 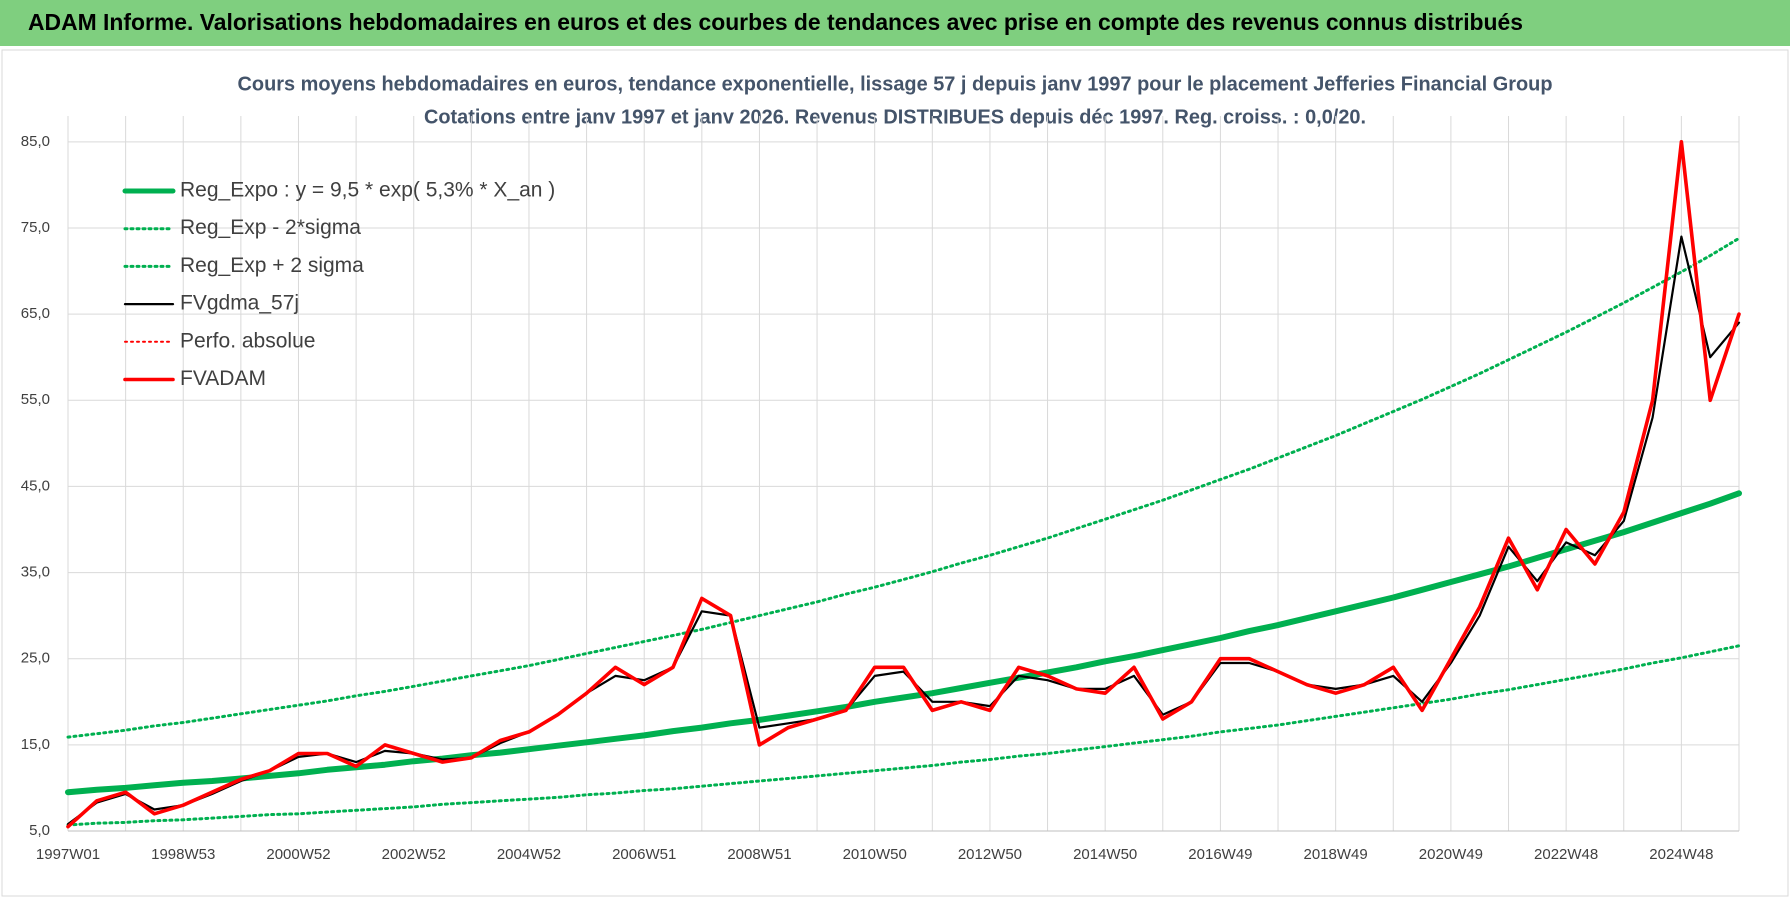 What do you see at coordinates (183, 854) in the screenshot?
I see `x-tick-label: 1998W53` at bounding box center [183, 854].